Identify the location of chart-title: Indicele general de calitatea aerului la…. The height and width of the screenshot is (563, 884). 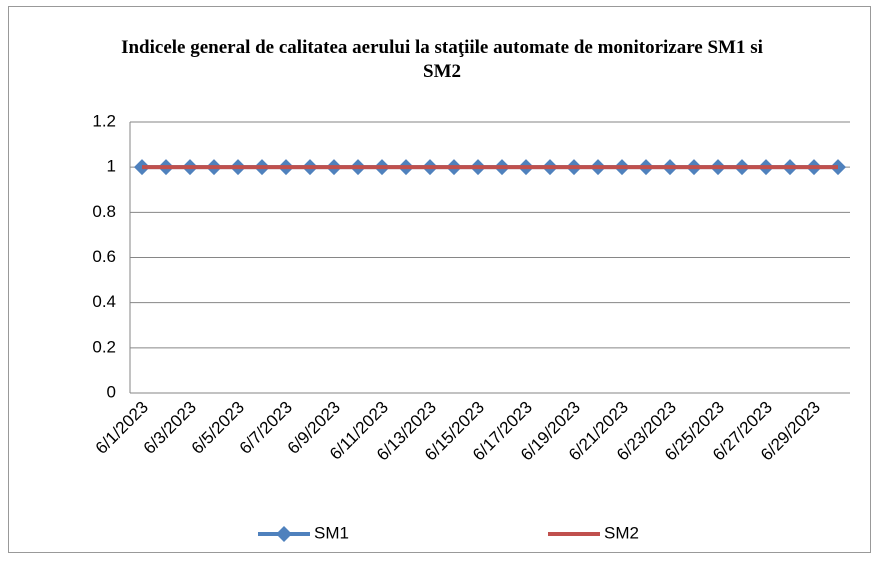
(442, 59).